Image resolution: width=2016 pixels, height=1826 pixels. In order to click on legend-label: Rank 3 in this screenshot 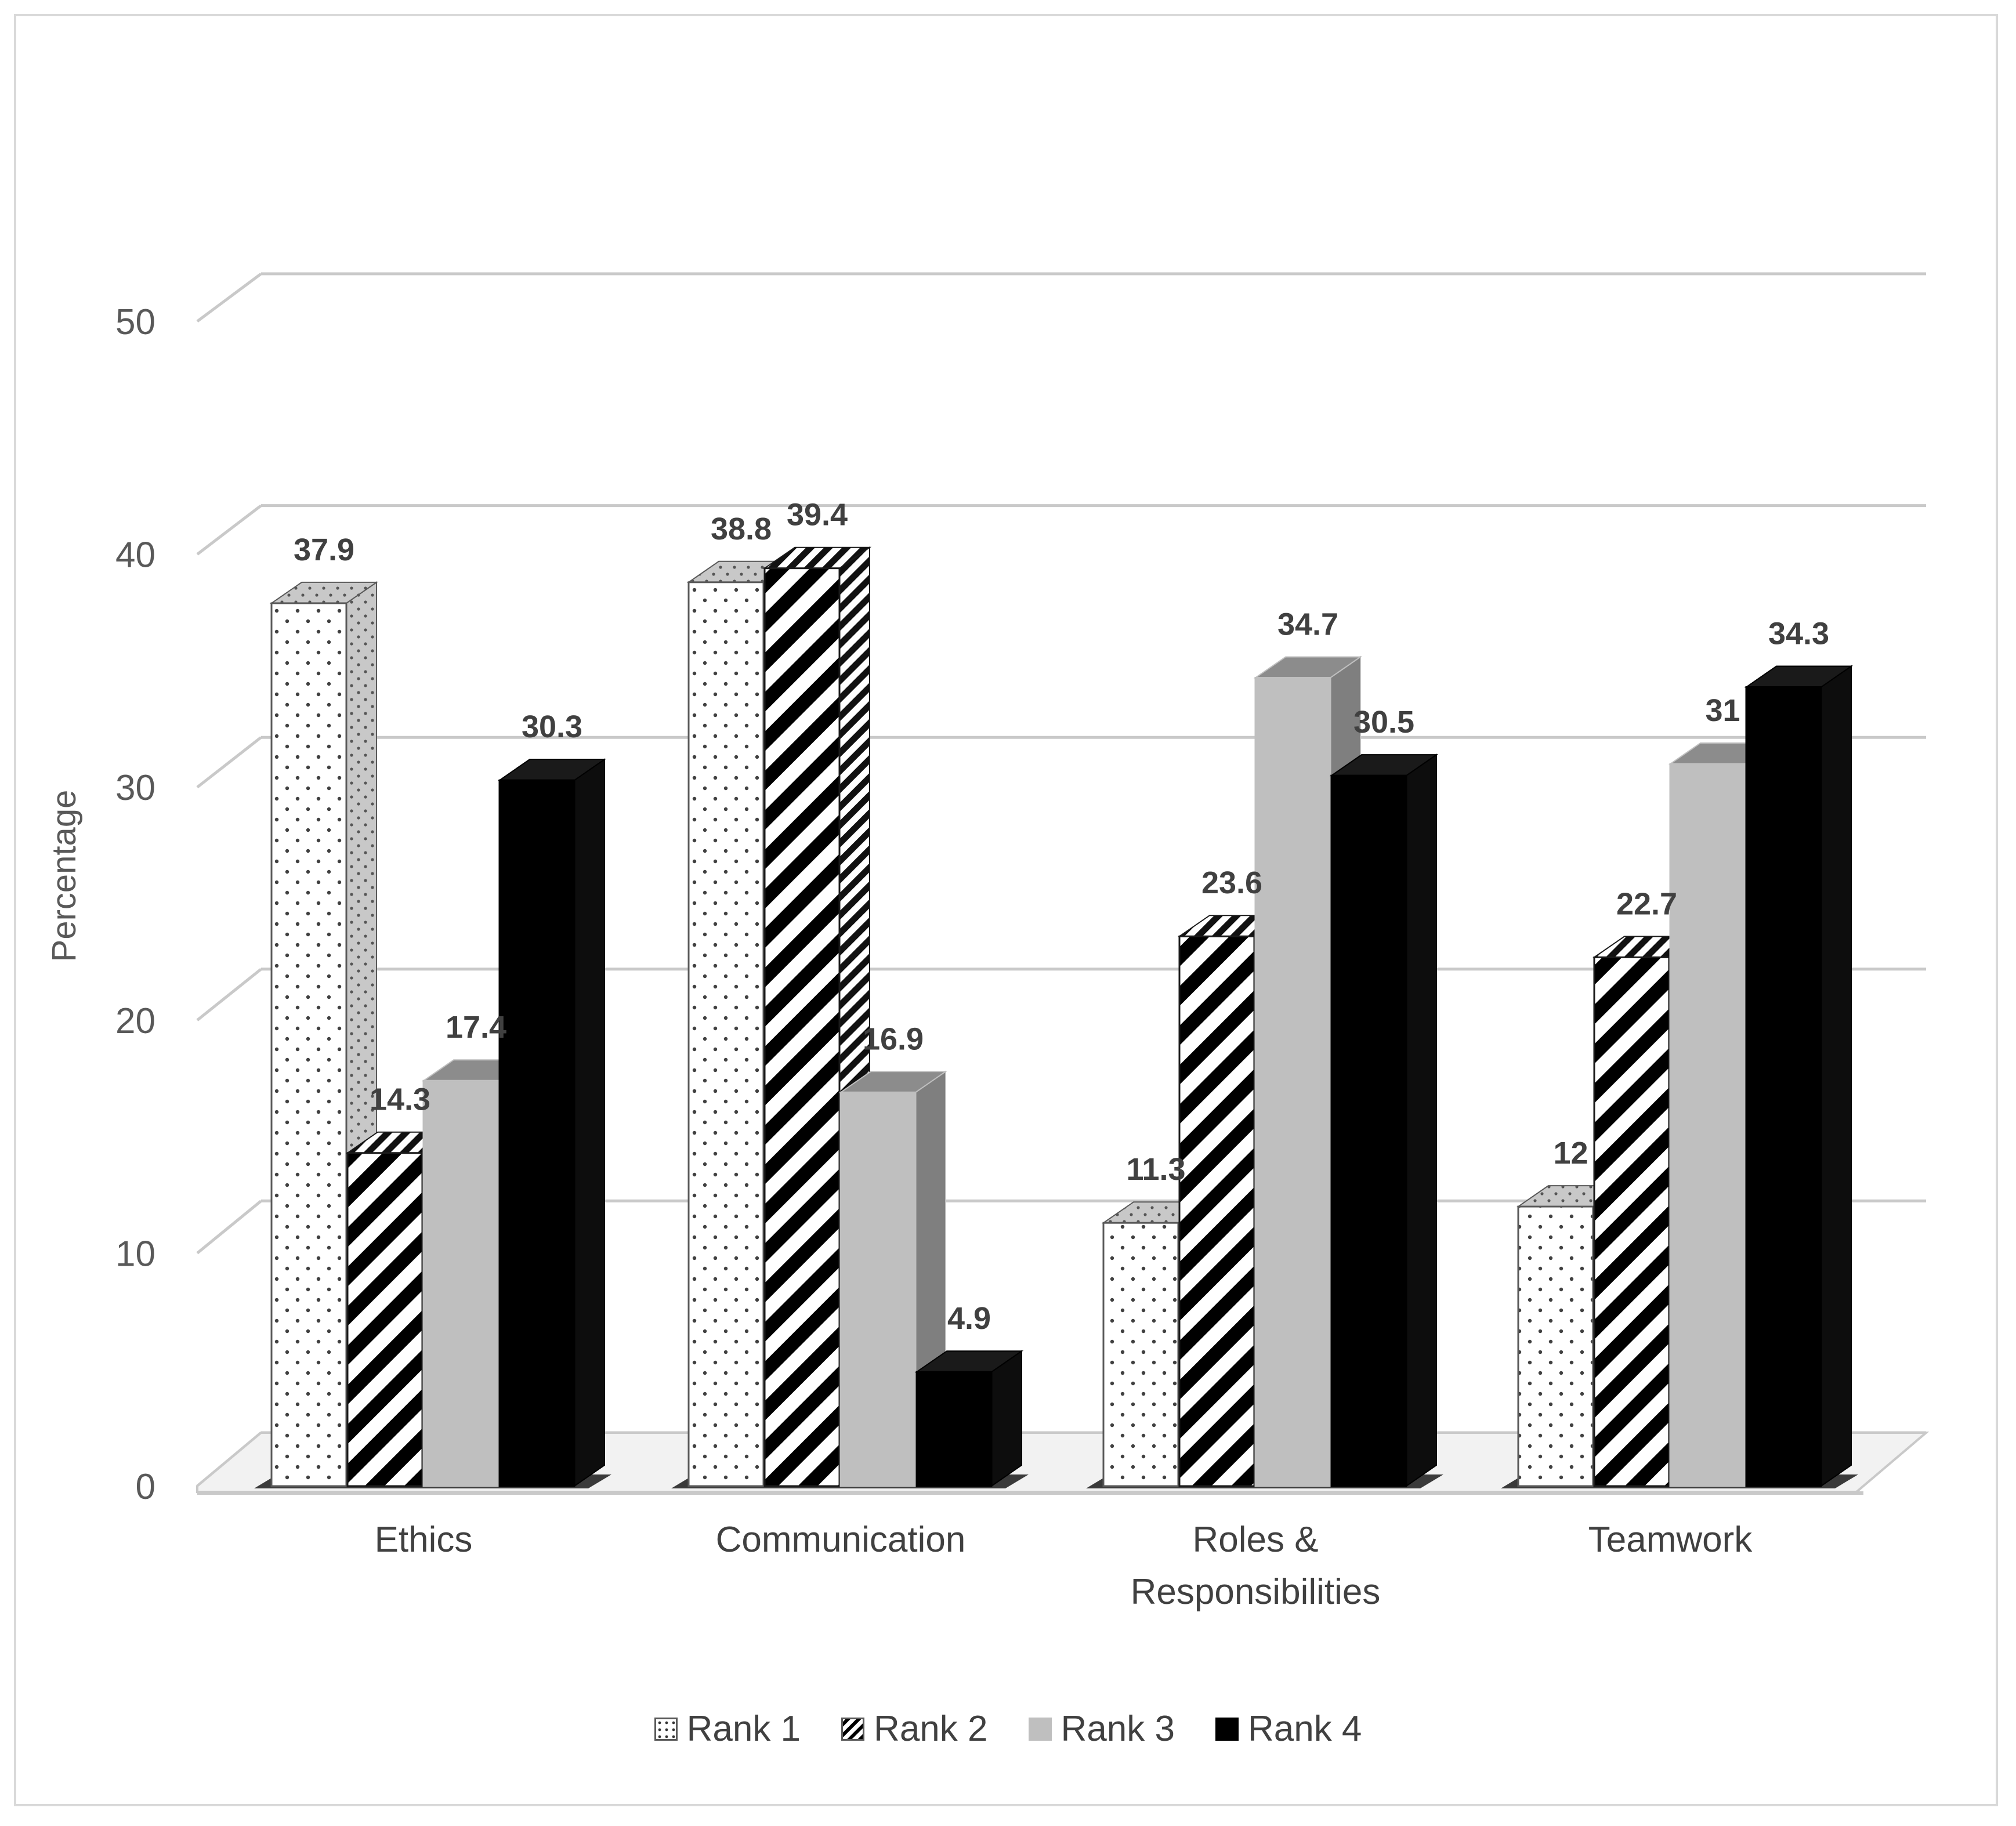, I will do `click(1118, 1729)`.